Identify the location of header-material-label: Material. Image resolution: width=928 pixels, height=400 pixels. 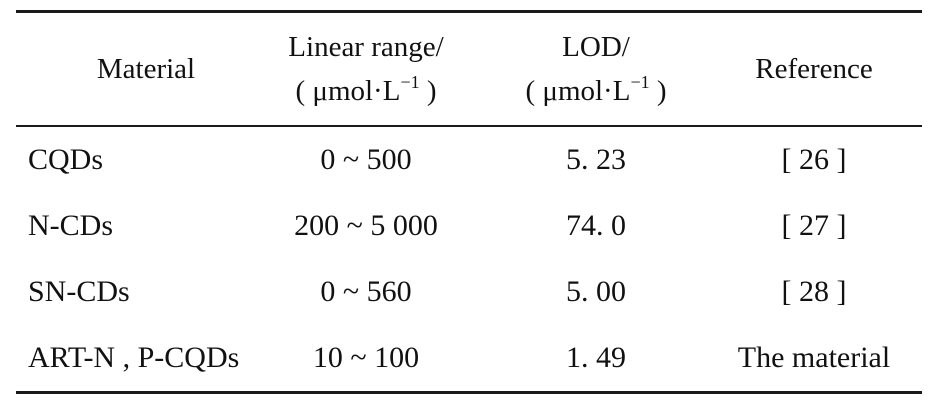
(146, 68).